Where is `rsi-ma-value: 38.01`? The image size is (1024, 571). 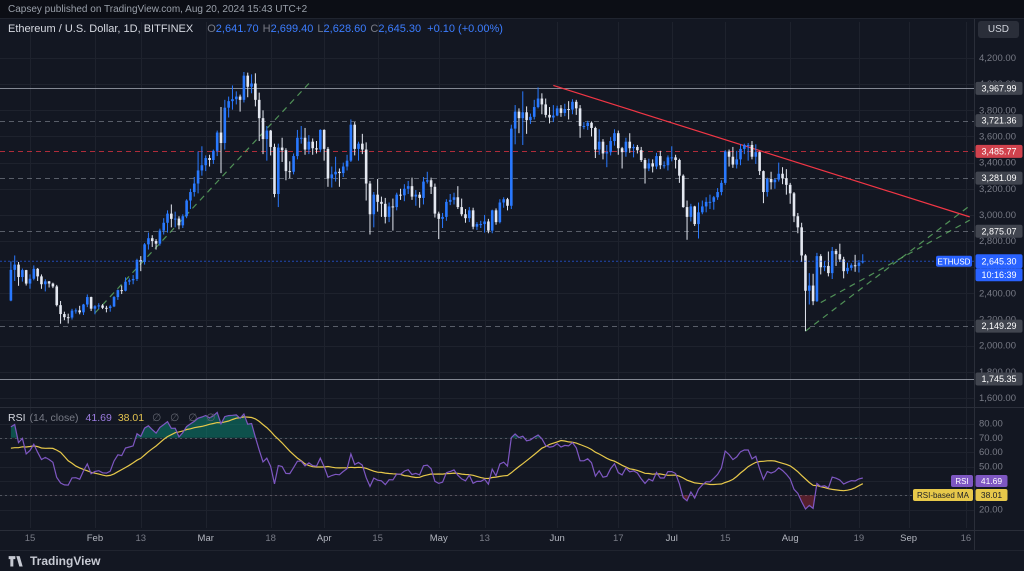 rsi-ma-value: 38.01 is located at coordinates (131, 418).